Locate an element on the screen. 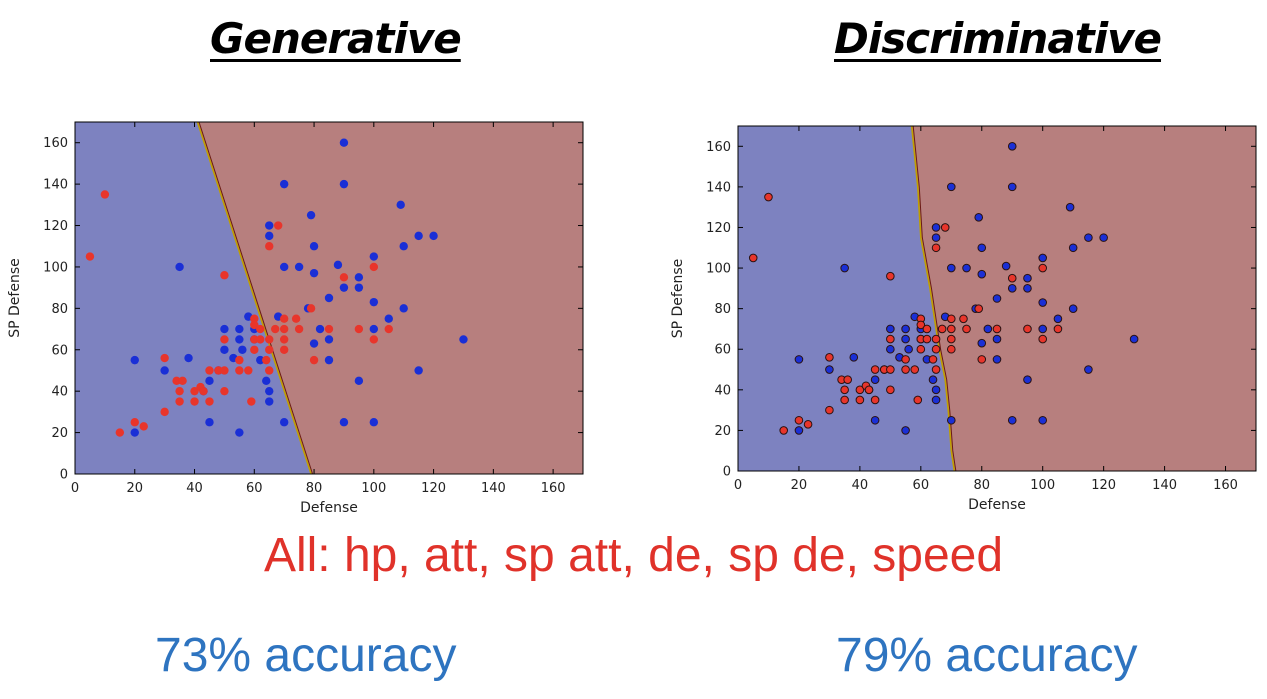  x-tick-label: 100 is located at coordinates (373, 488).